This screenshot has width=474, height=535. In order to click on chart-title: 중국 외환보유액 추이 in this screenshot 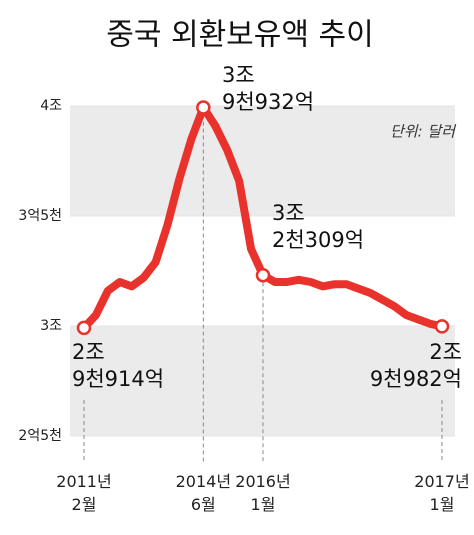, I will do `click(239, 35)`.